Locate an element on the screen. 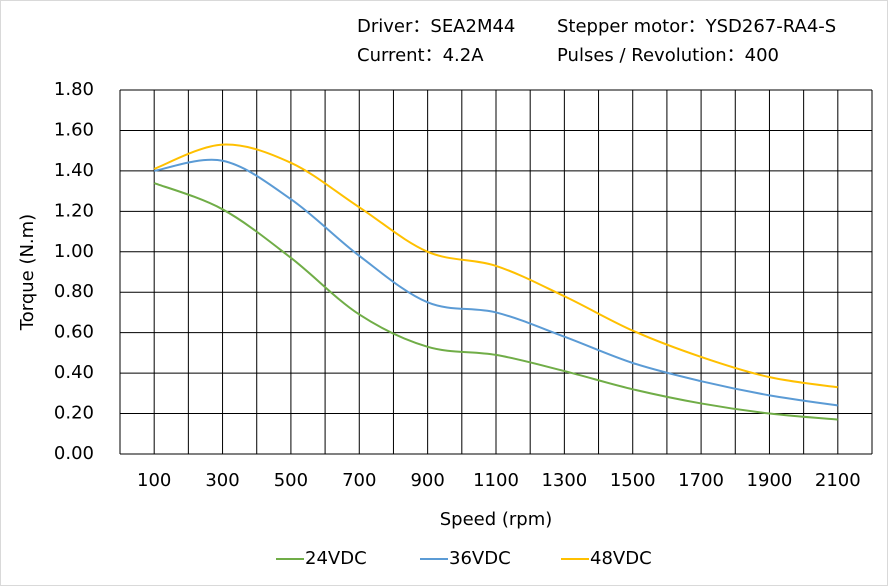 The image size is (888, 586). y-tick-label: 0.40 is located at coordinates (74, 372).